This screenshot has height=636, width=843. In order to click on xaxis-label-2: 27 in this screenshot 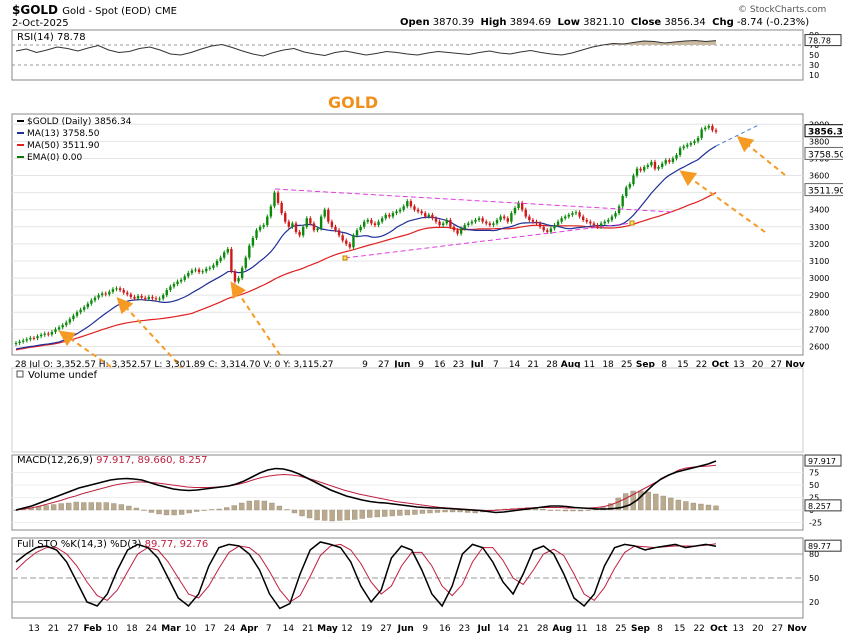, I will do `click(72, 629)`.